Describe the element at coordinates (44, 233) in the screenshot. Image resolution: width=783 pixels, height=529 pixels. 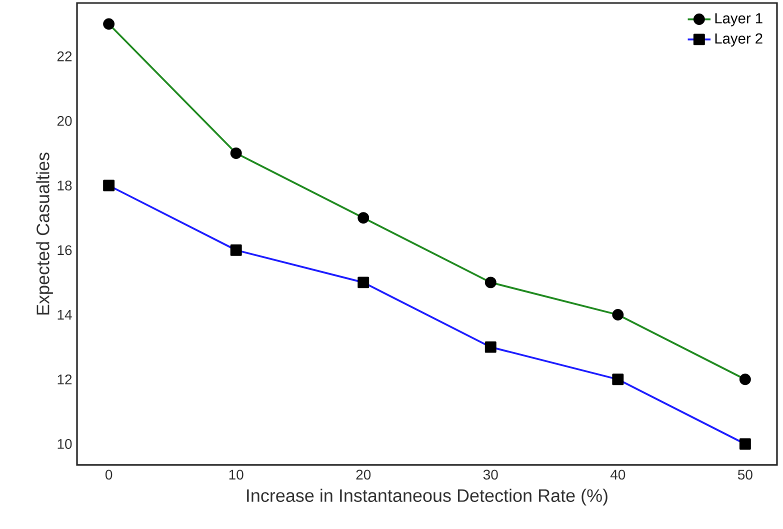
I see `y-axis-title: Expected Casualties` at that location.